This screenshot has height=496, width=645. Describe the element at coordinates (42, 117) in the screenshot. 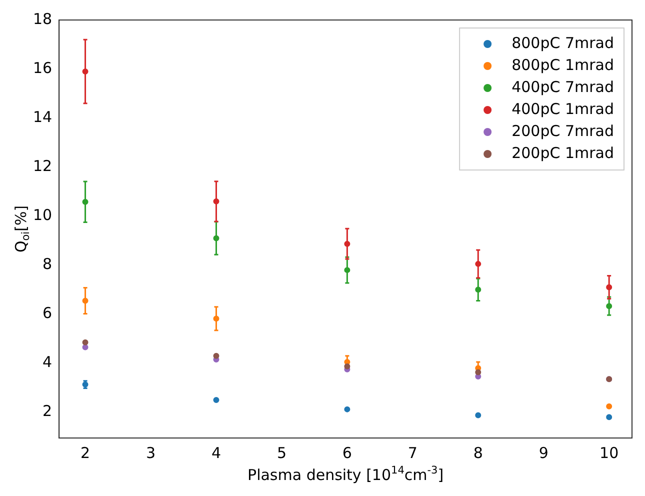

I see `y-tick-label: 14` at that location.